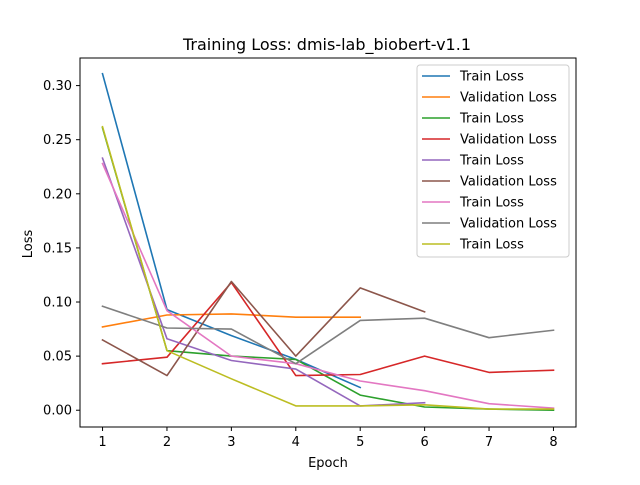 The width and height of the screenshot is (640, 485). I want to click on y-tick-label: 0.00, so click(57, 411).